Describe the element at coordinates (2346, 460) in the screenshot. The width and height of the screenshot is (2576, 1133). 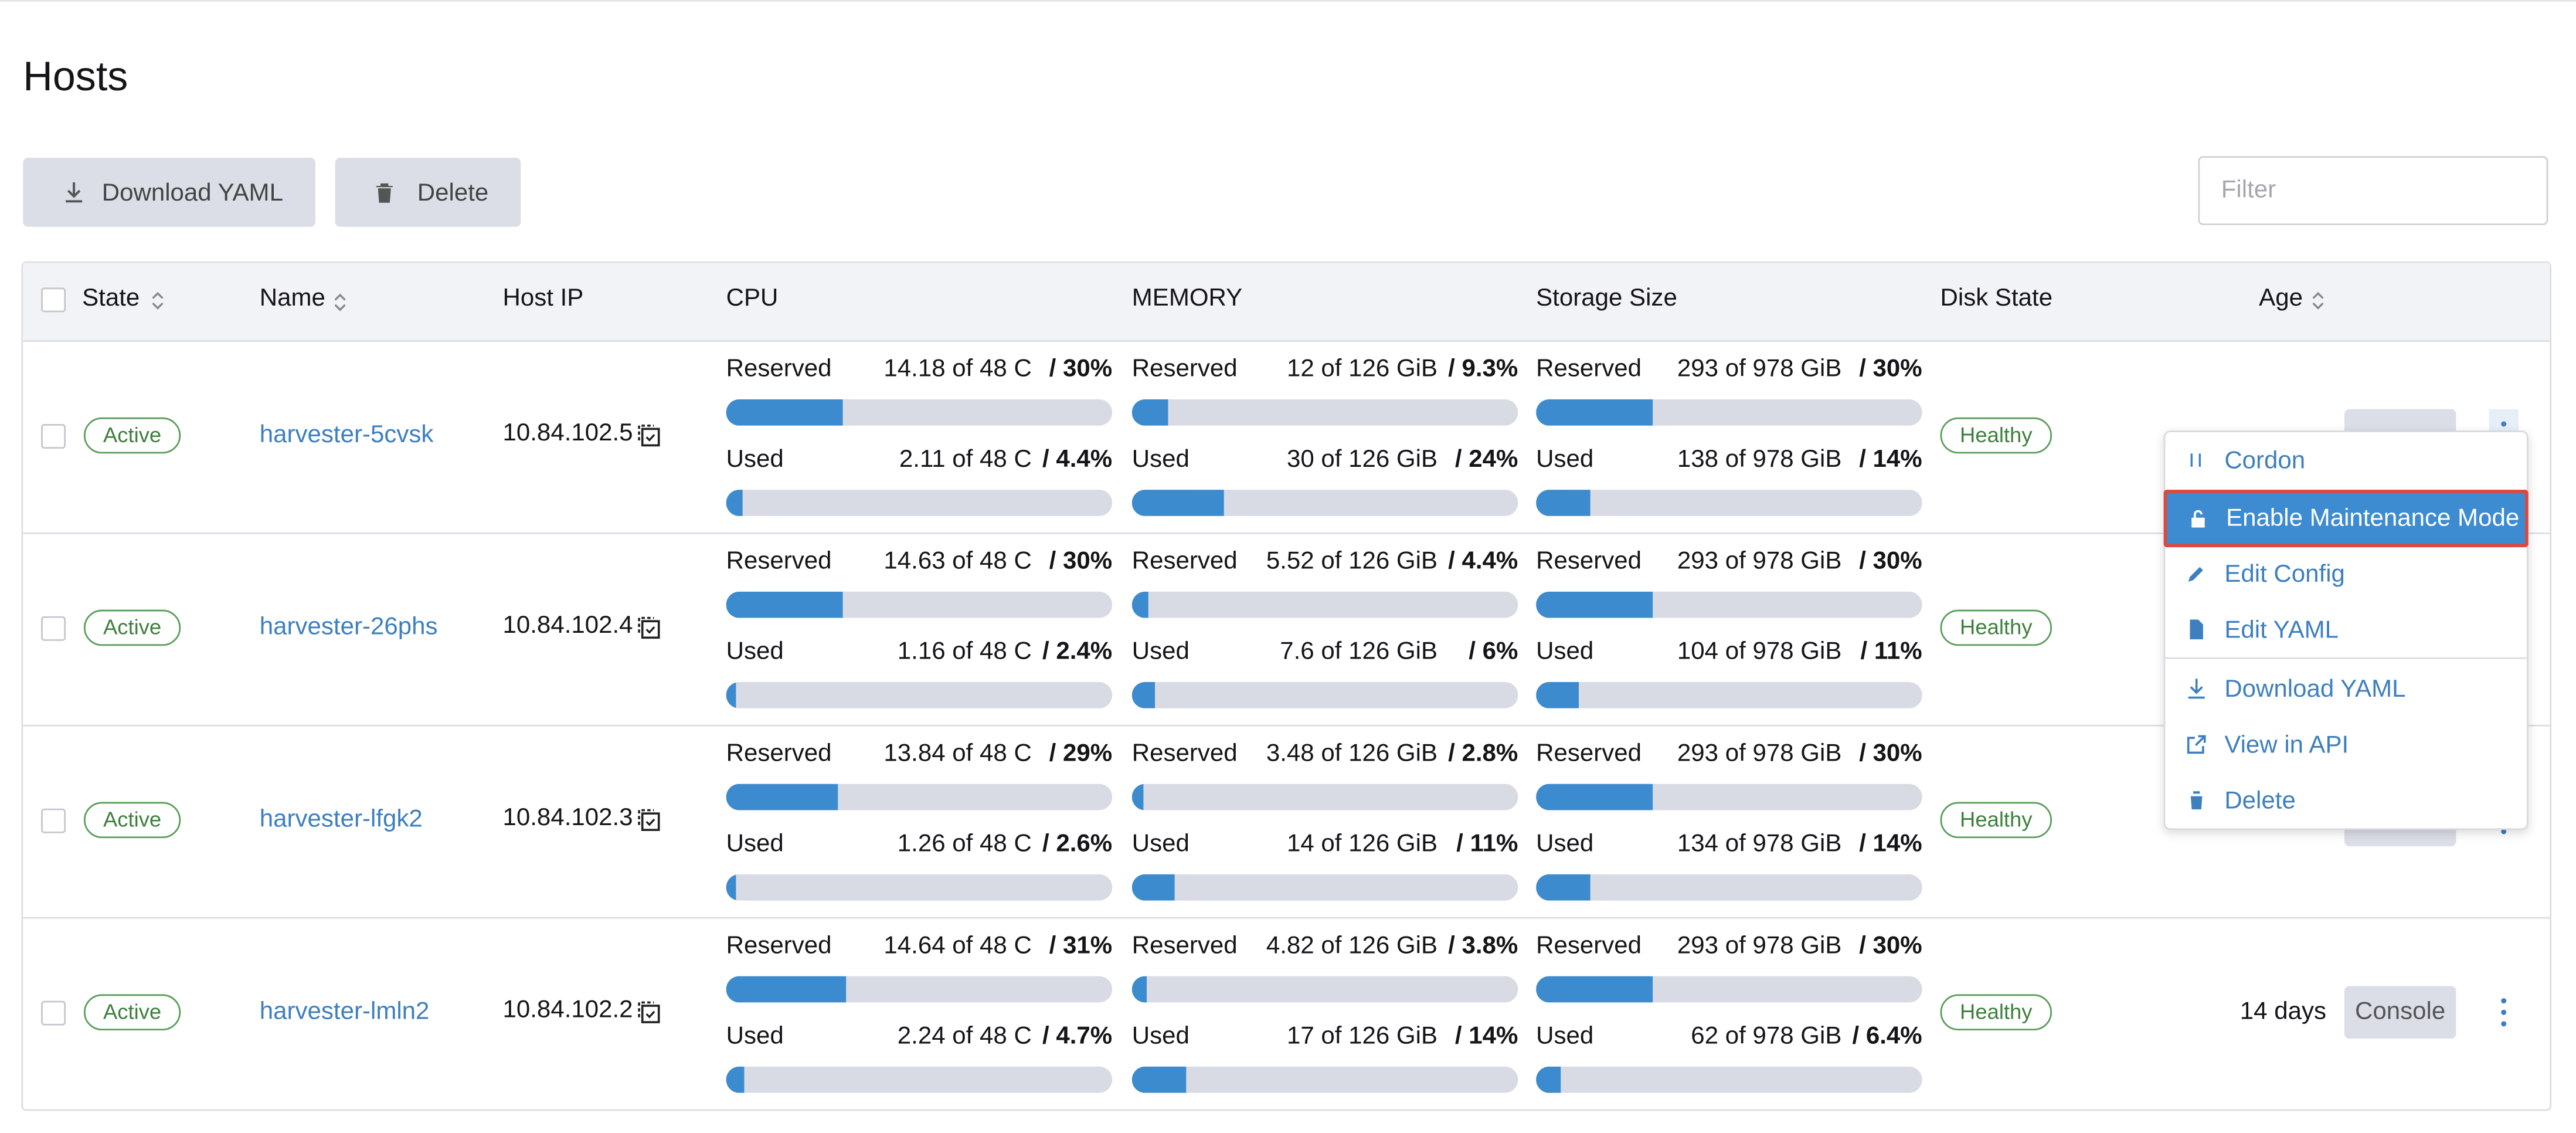
I see `menu-item: Cordon` at that location.